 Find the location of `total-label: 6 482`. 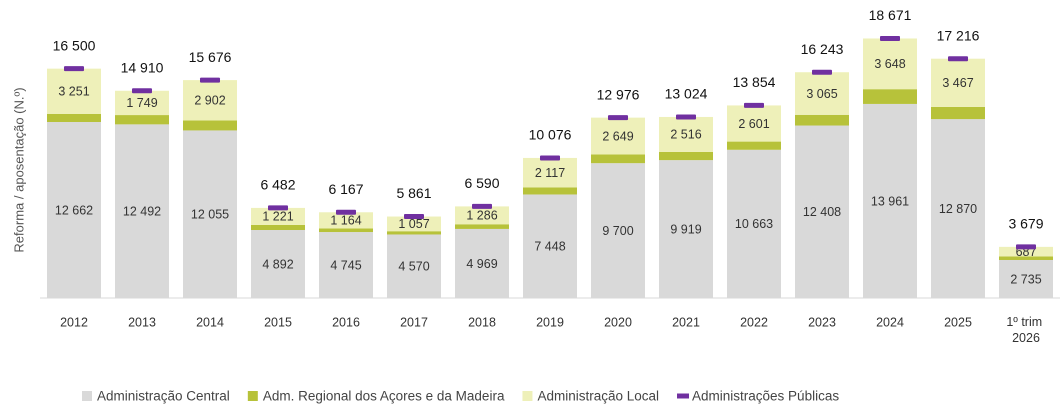

total-label: 6 482 is located at coordinates (277, 185).